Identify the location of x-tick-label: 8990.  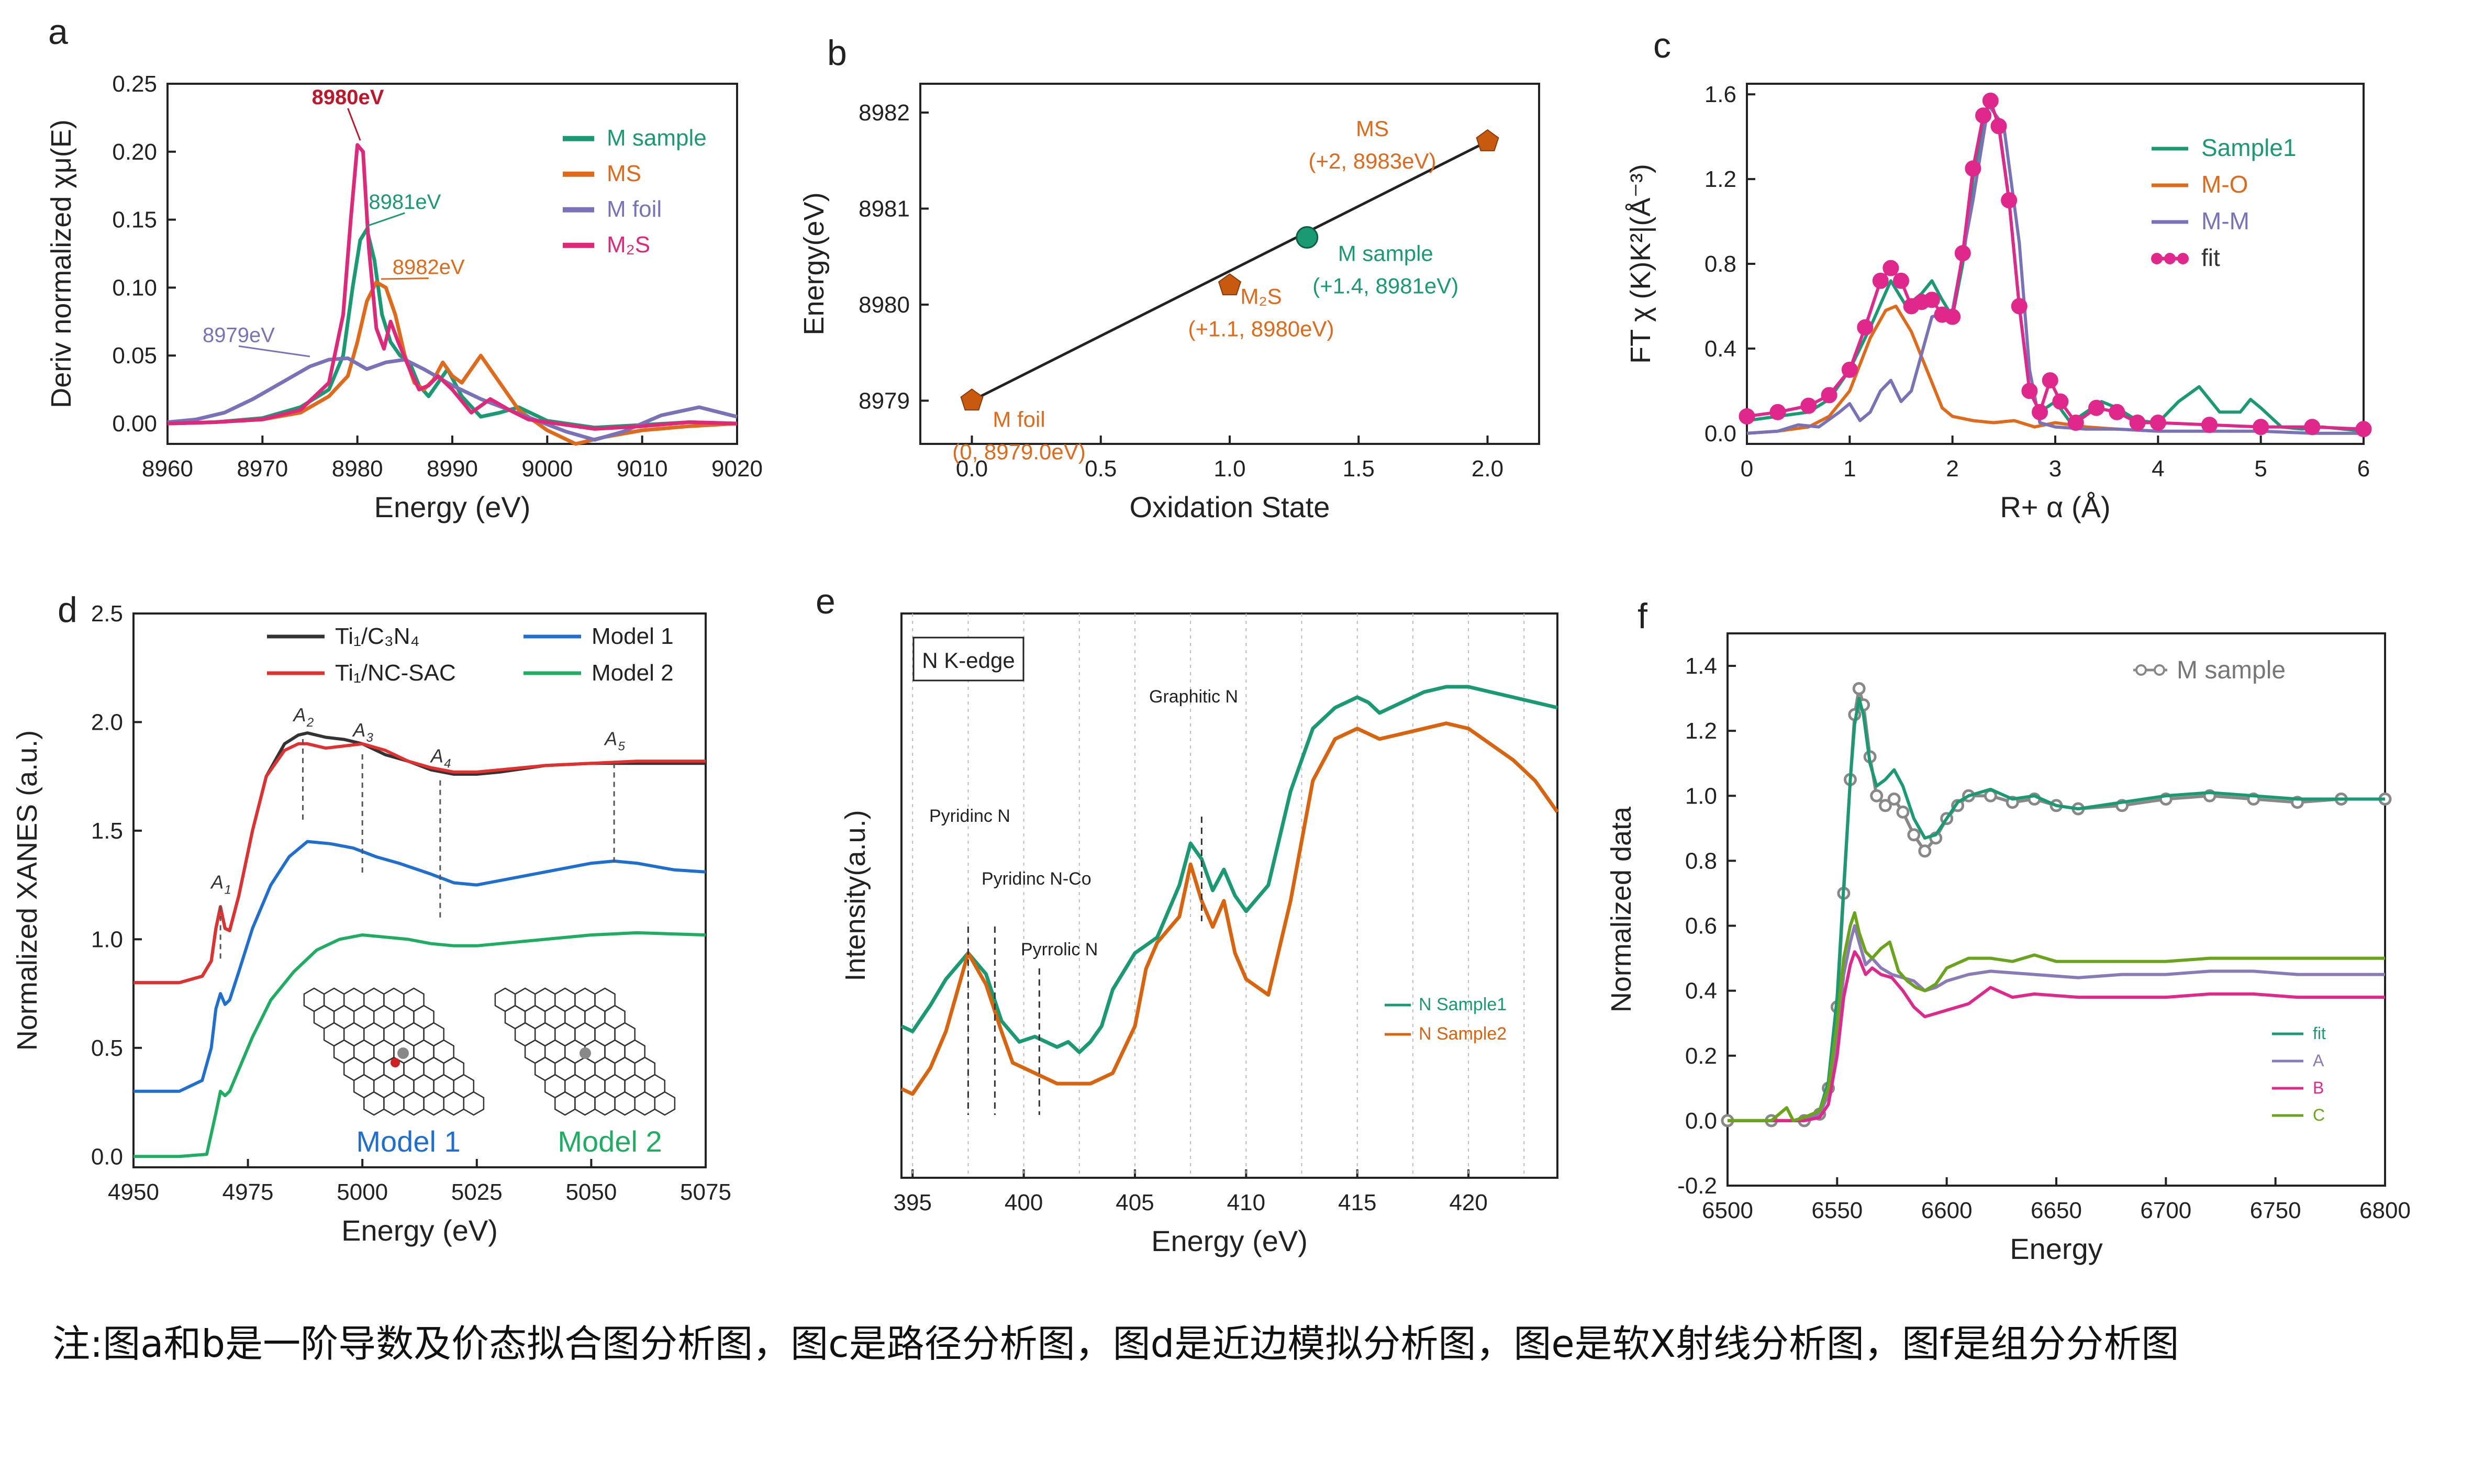
(452, 469).